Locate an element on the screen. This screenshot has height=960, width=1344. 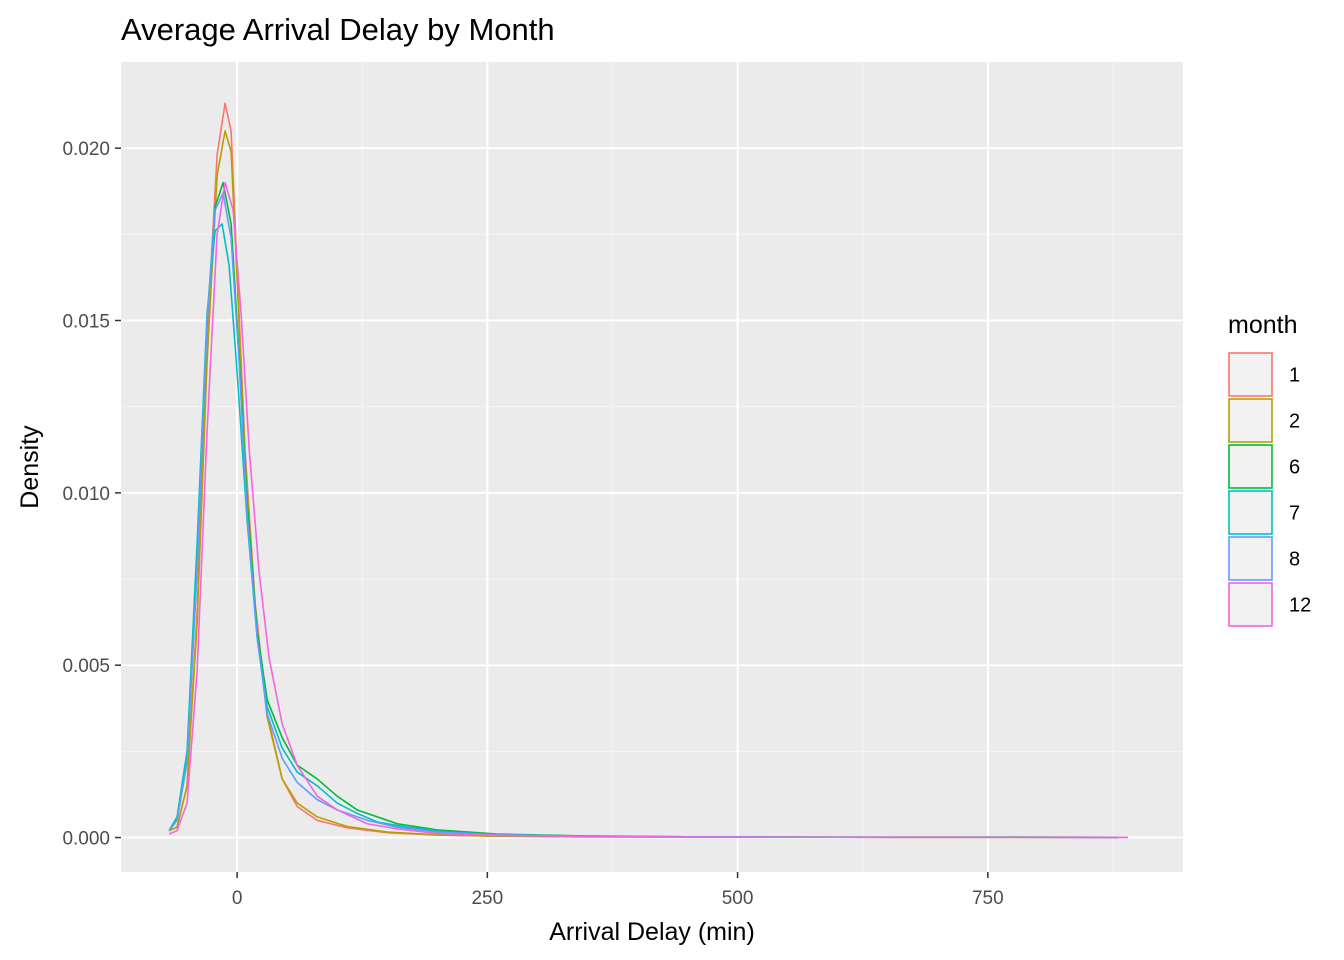
legend-title: month is located at coordinates (1262, 325).